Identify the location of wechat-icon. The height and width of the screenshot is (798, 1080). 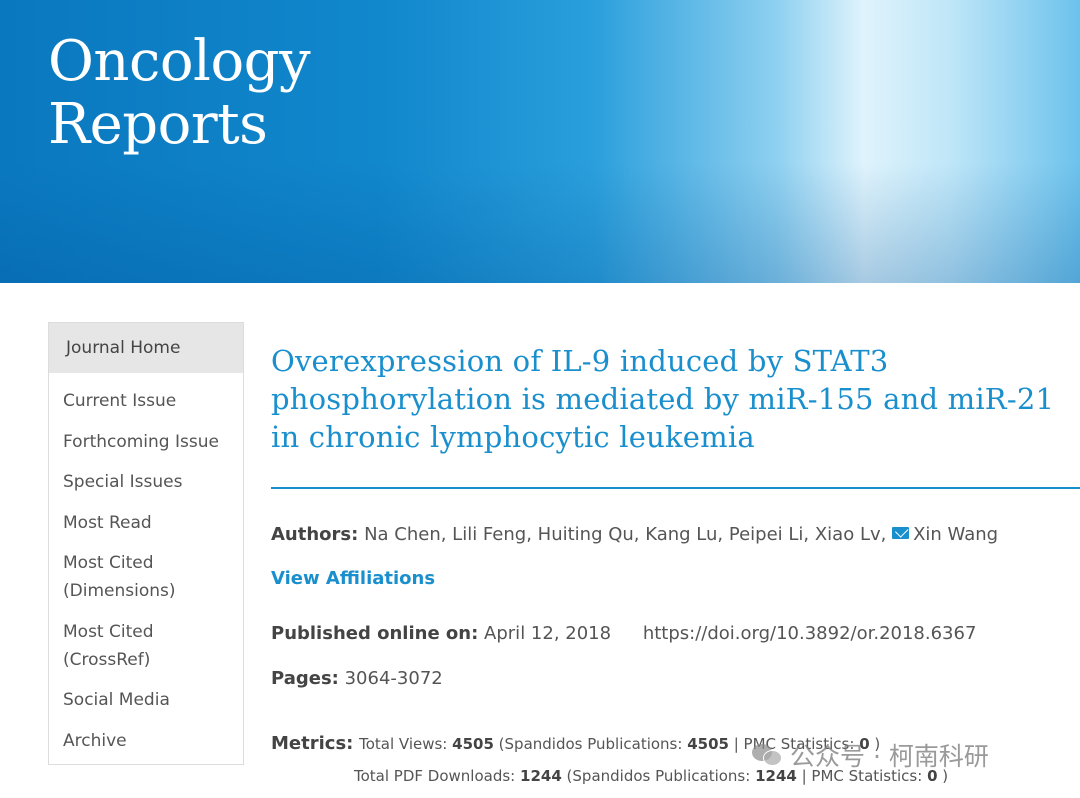
(768, 755).